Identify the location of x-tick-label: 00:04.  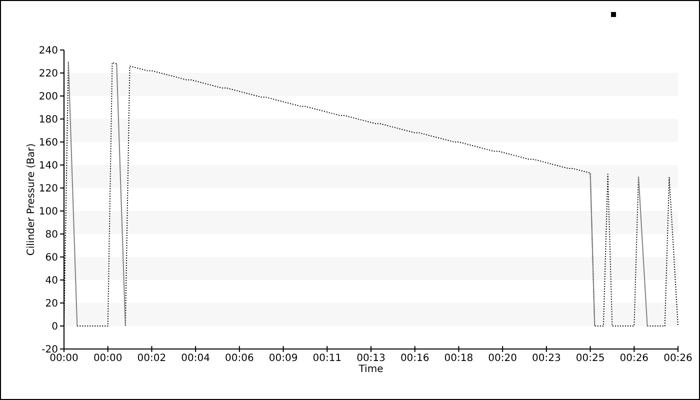
(195, 358).